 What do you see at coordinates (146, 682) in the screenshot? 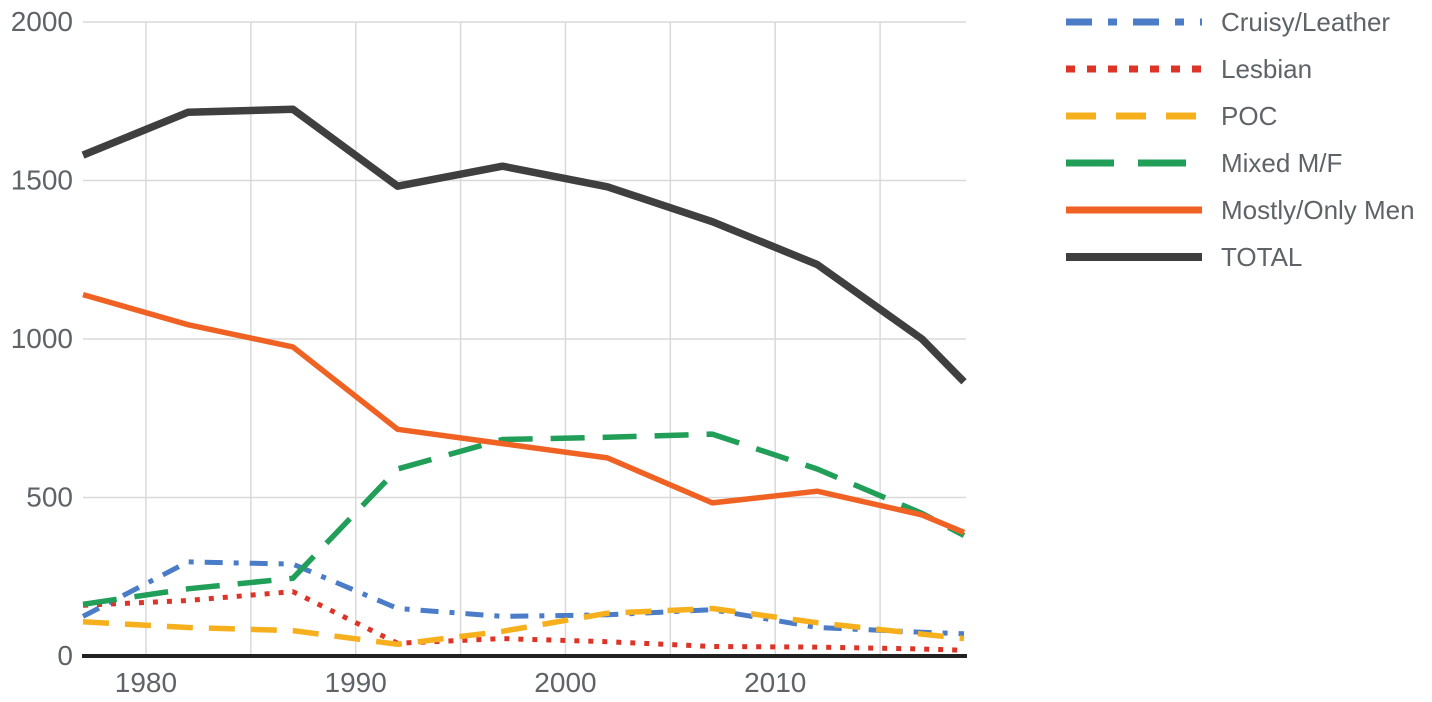
I see `x-axis-tick-label: 1980` at bounding box center [146, 682].